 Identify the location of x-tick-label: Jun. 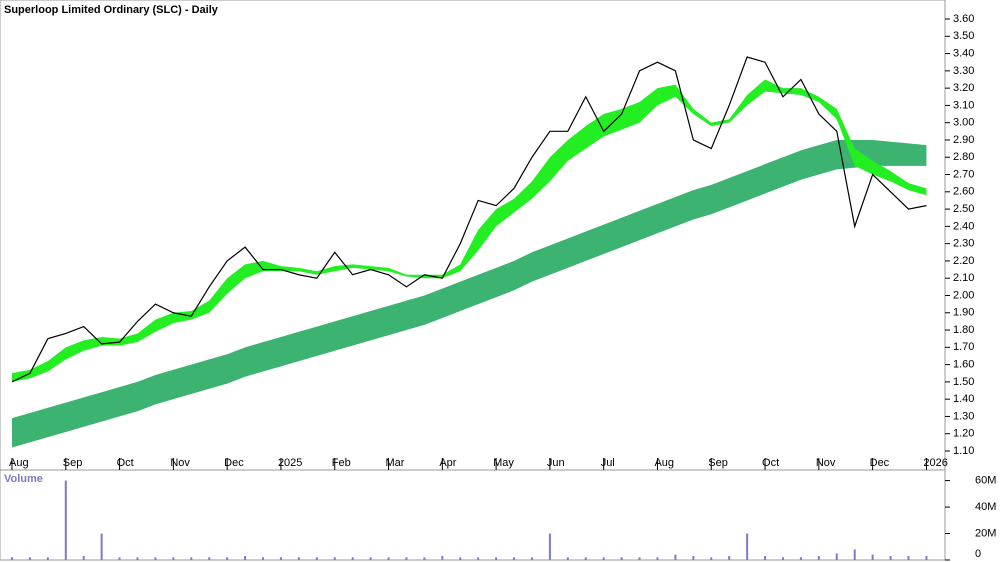
(556, 463).